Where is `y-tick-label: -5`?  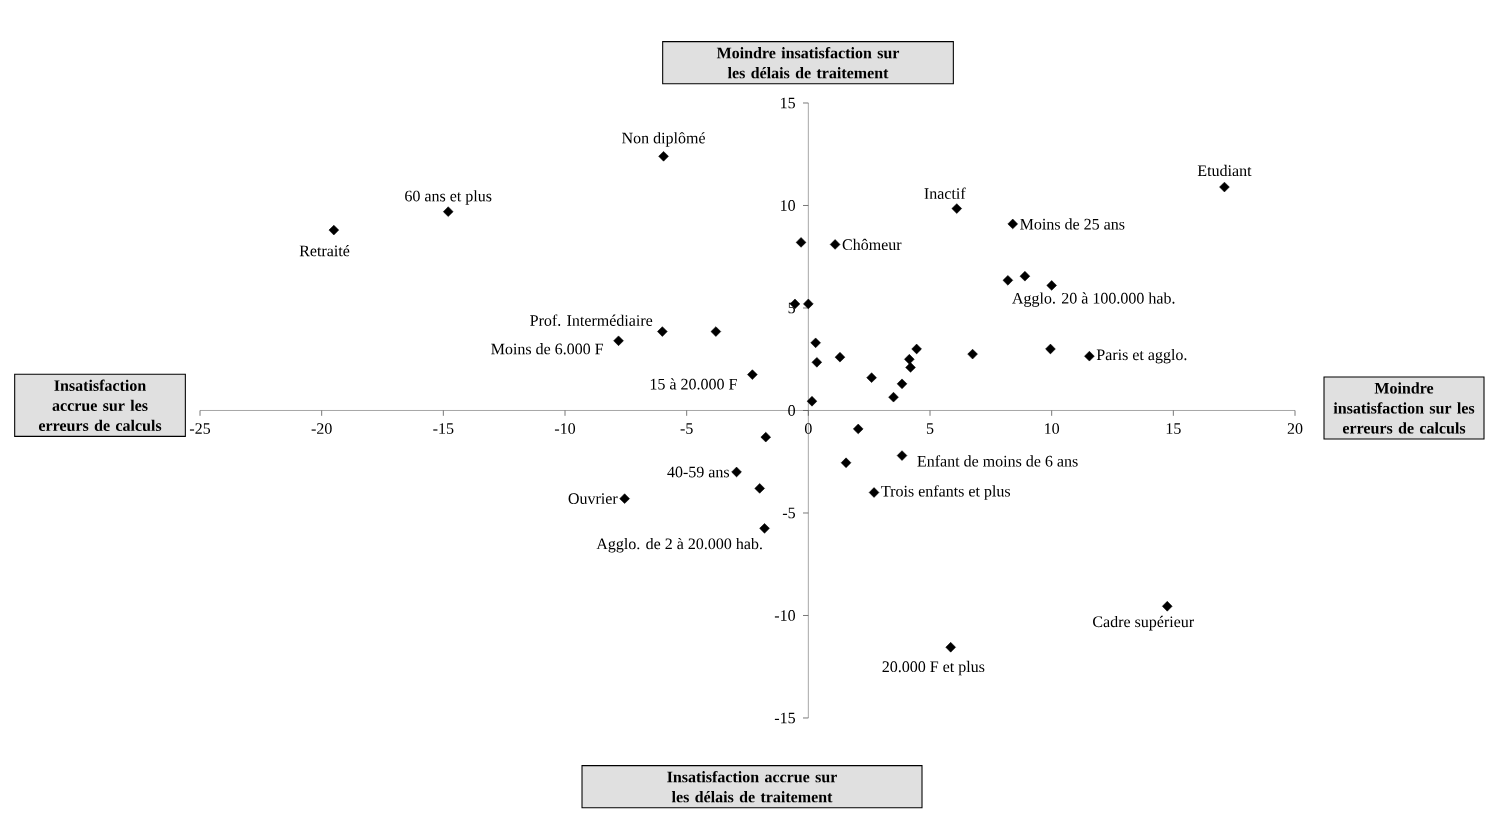
y-tick-label: -5 is located at coordinates (789, 513).